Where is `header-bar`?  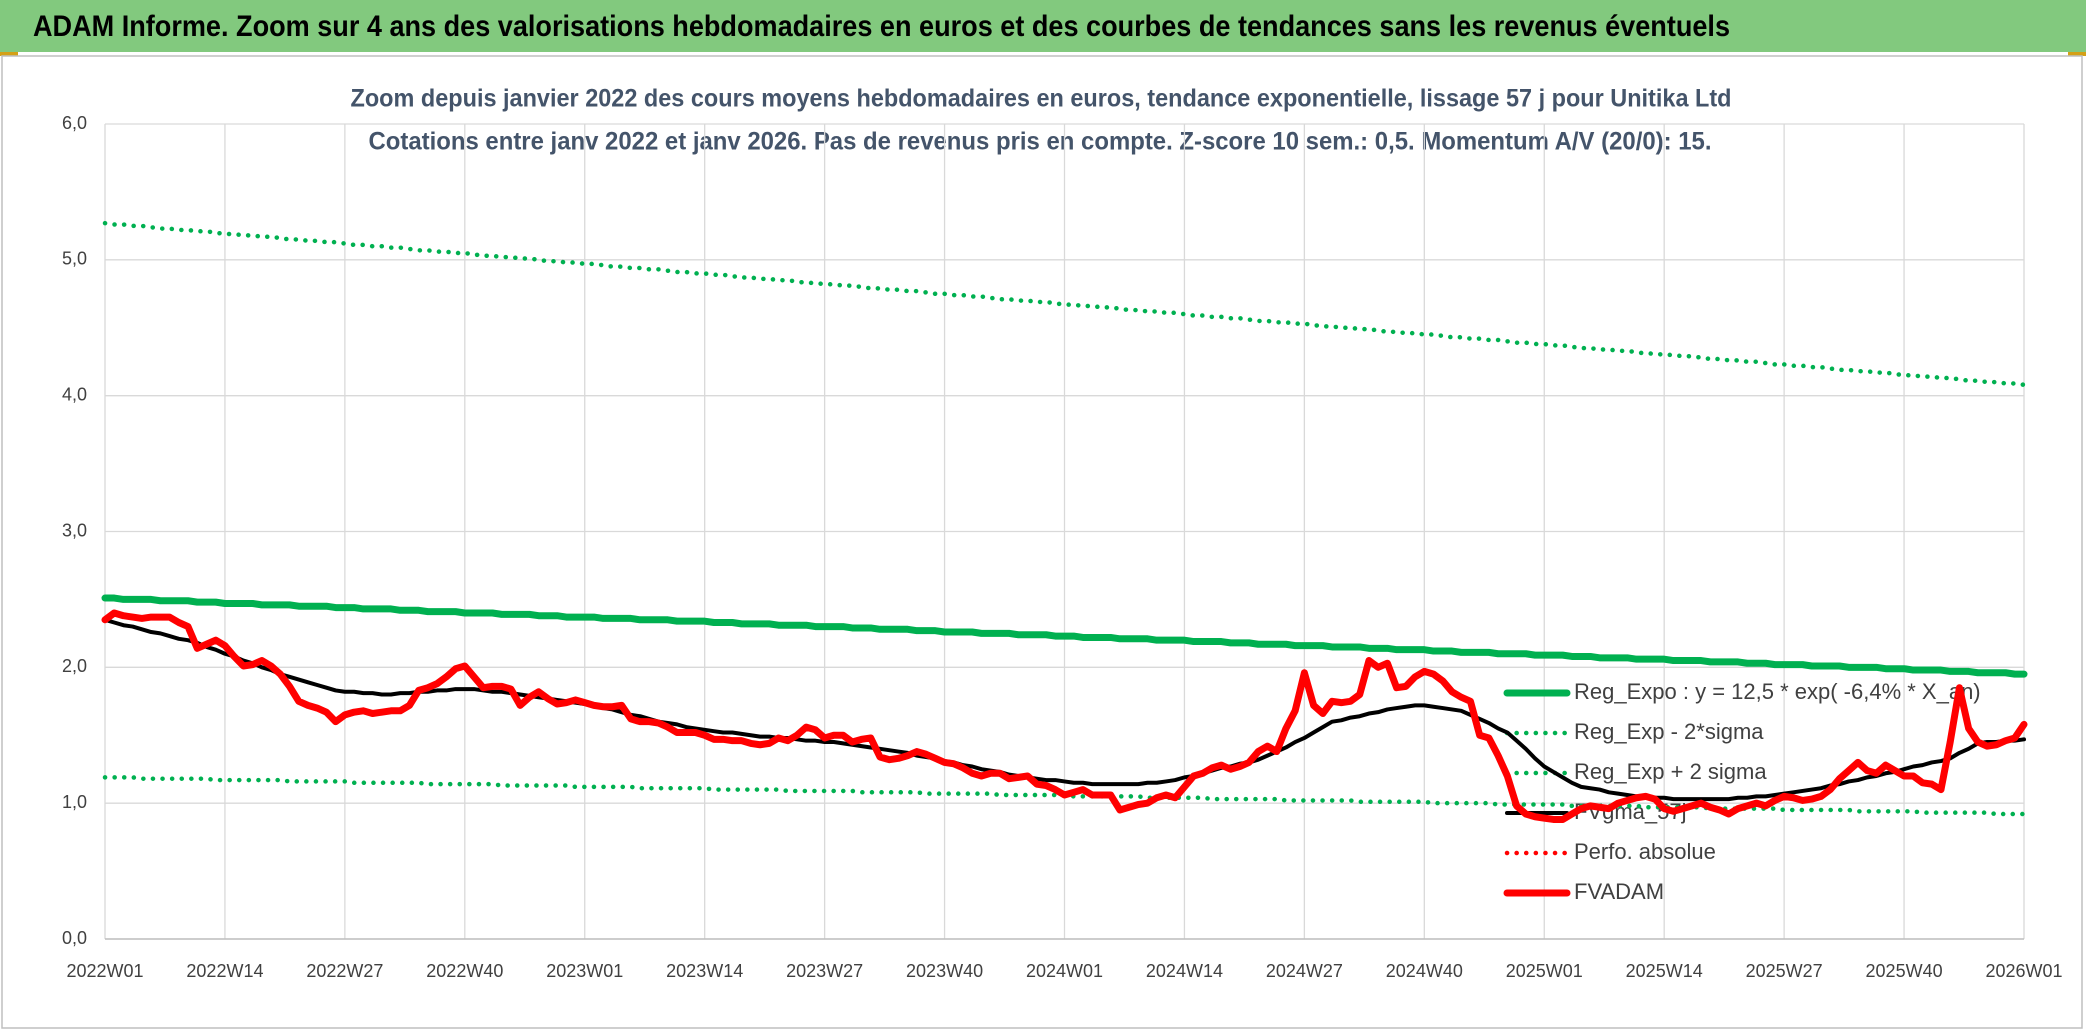
header-bar is located at coordinates (1043, 26).